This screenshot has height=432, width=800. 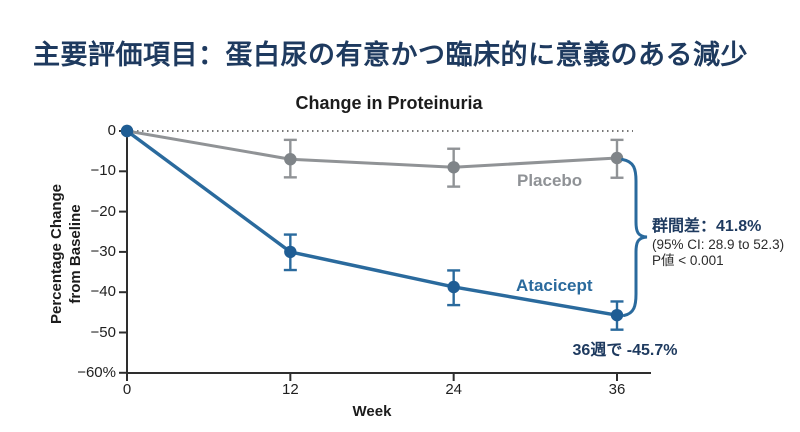 I want to click on page-title: 主要評価項目：蛋白尿の有意かつ臨床的に意義のある減少, so click(x=390, y=55).